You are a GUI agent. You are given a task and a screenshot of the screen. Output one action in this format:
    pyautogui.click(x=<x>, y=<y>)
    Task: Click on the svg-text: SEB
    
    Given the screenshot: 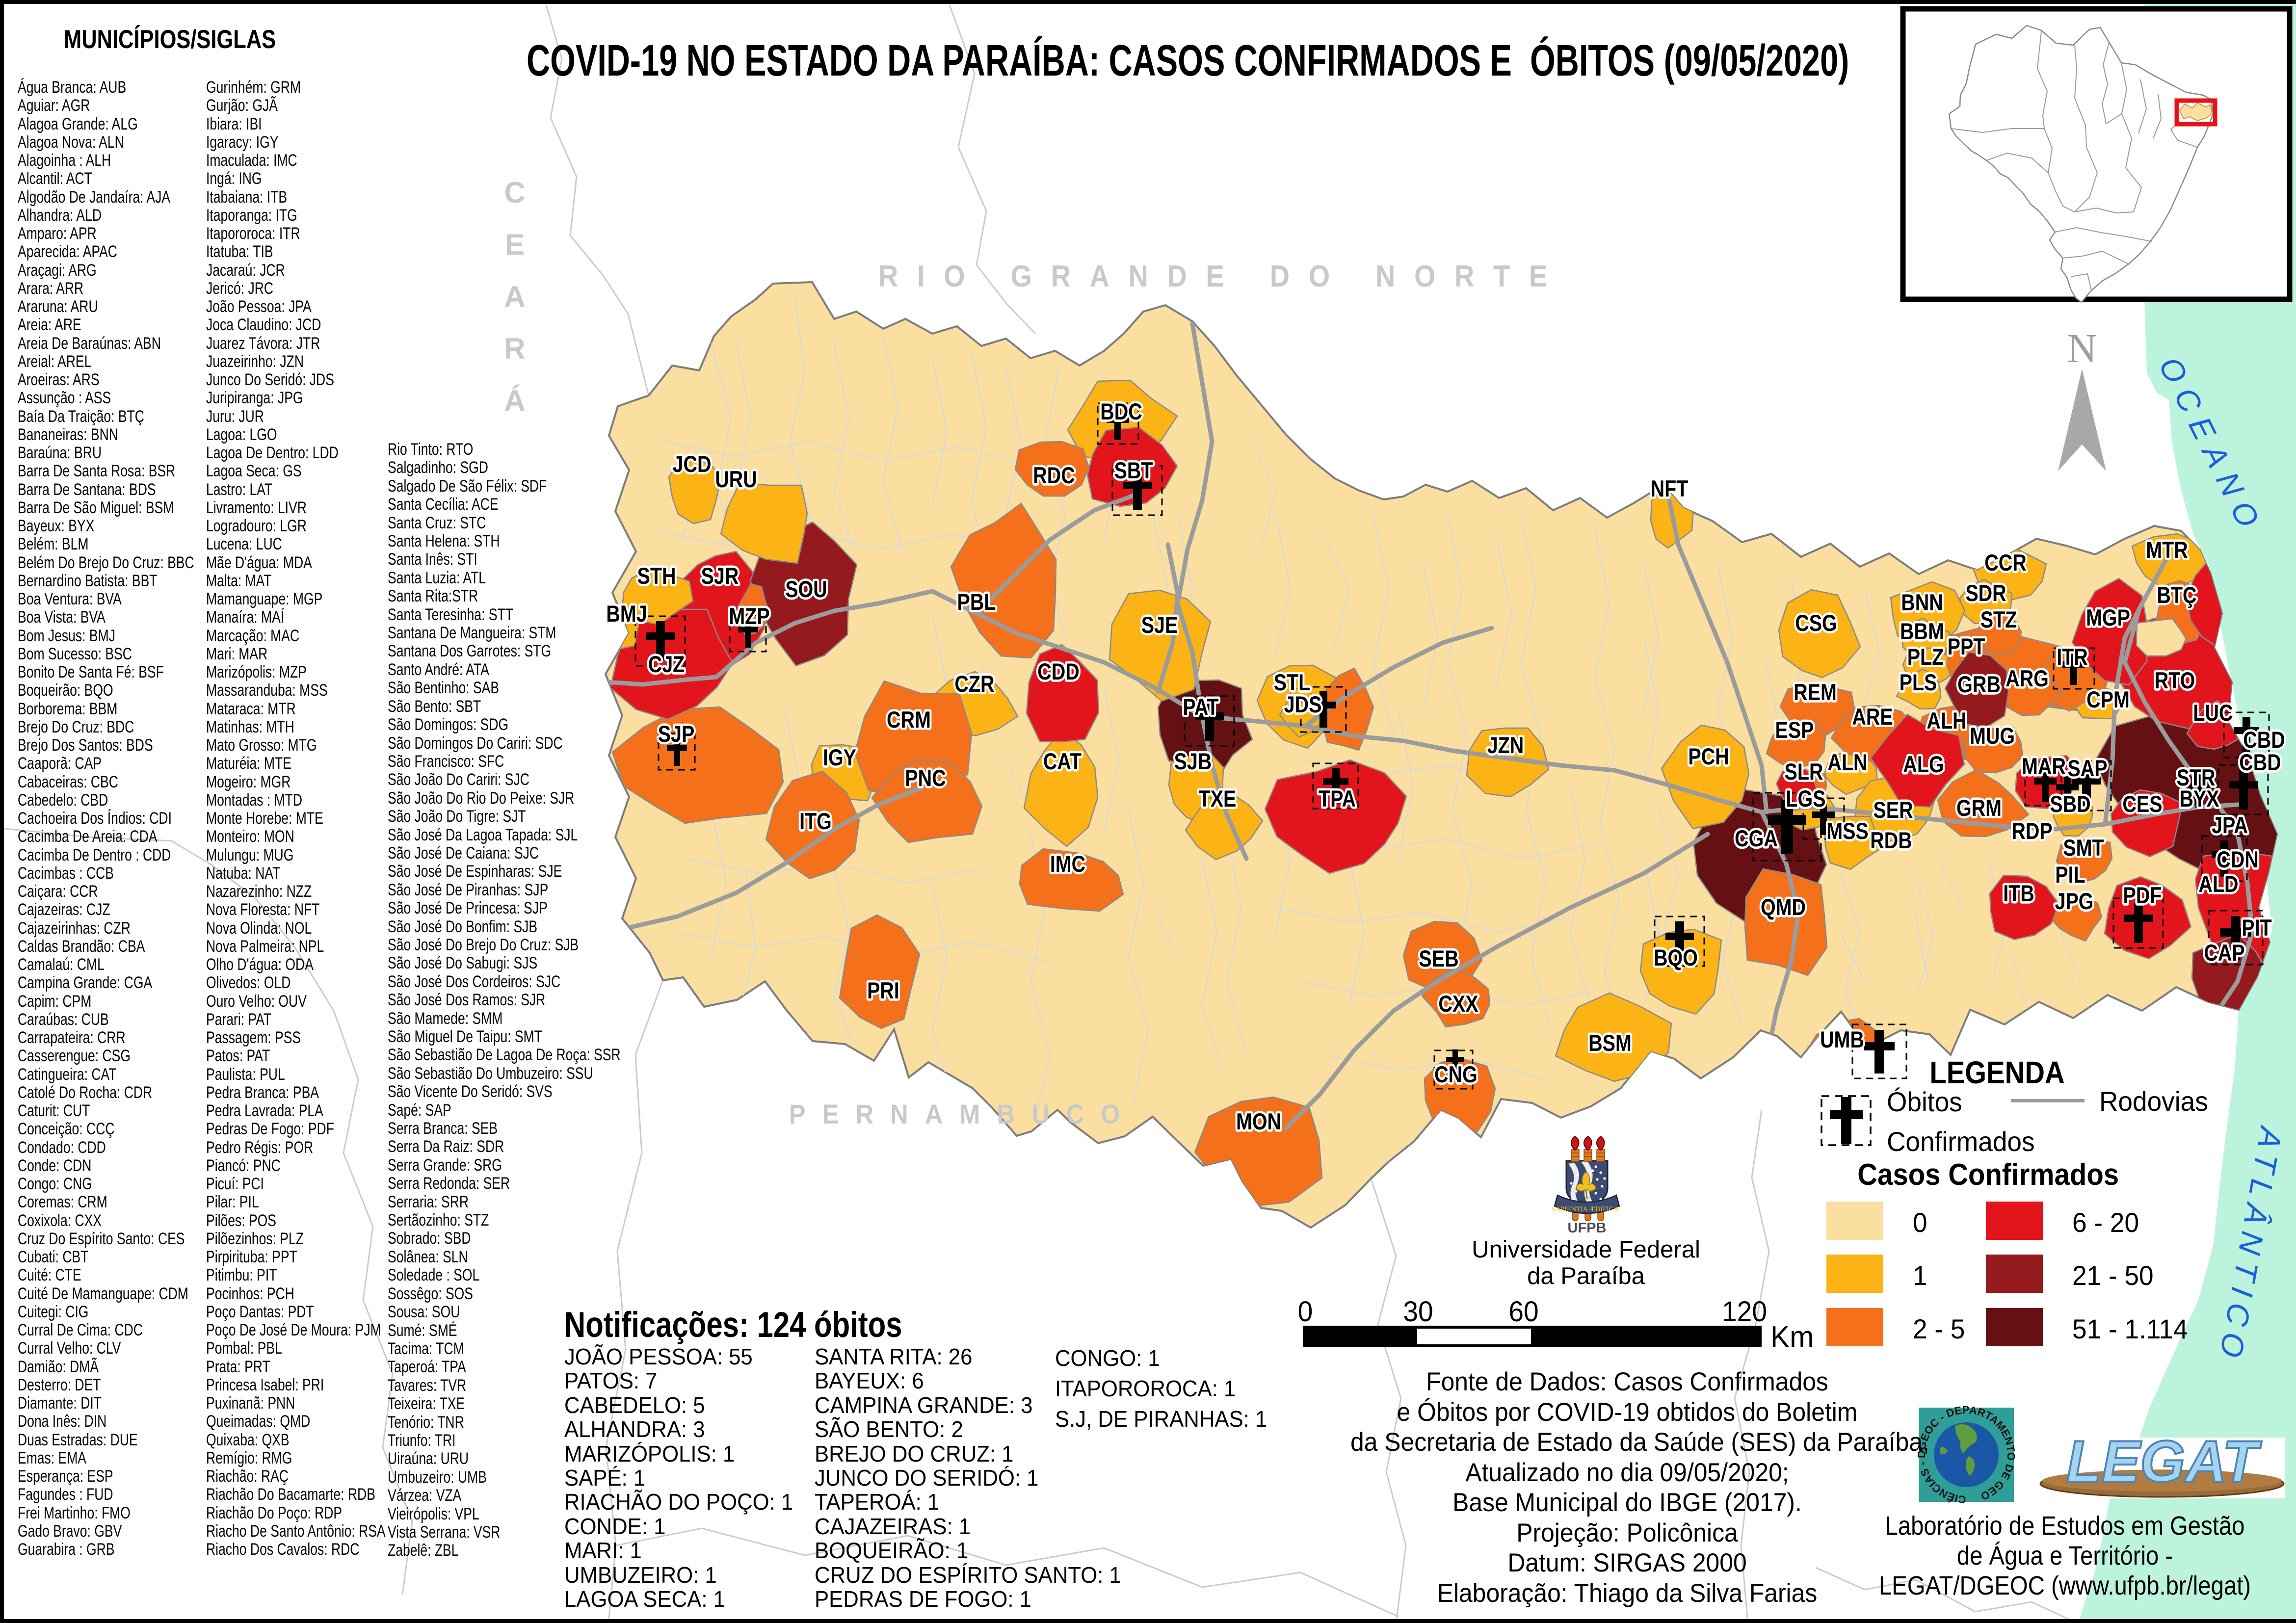 What is the action you would take?
    pyautogui.click(x=1439, y=959)
    